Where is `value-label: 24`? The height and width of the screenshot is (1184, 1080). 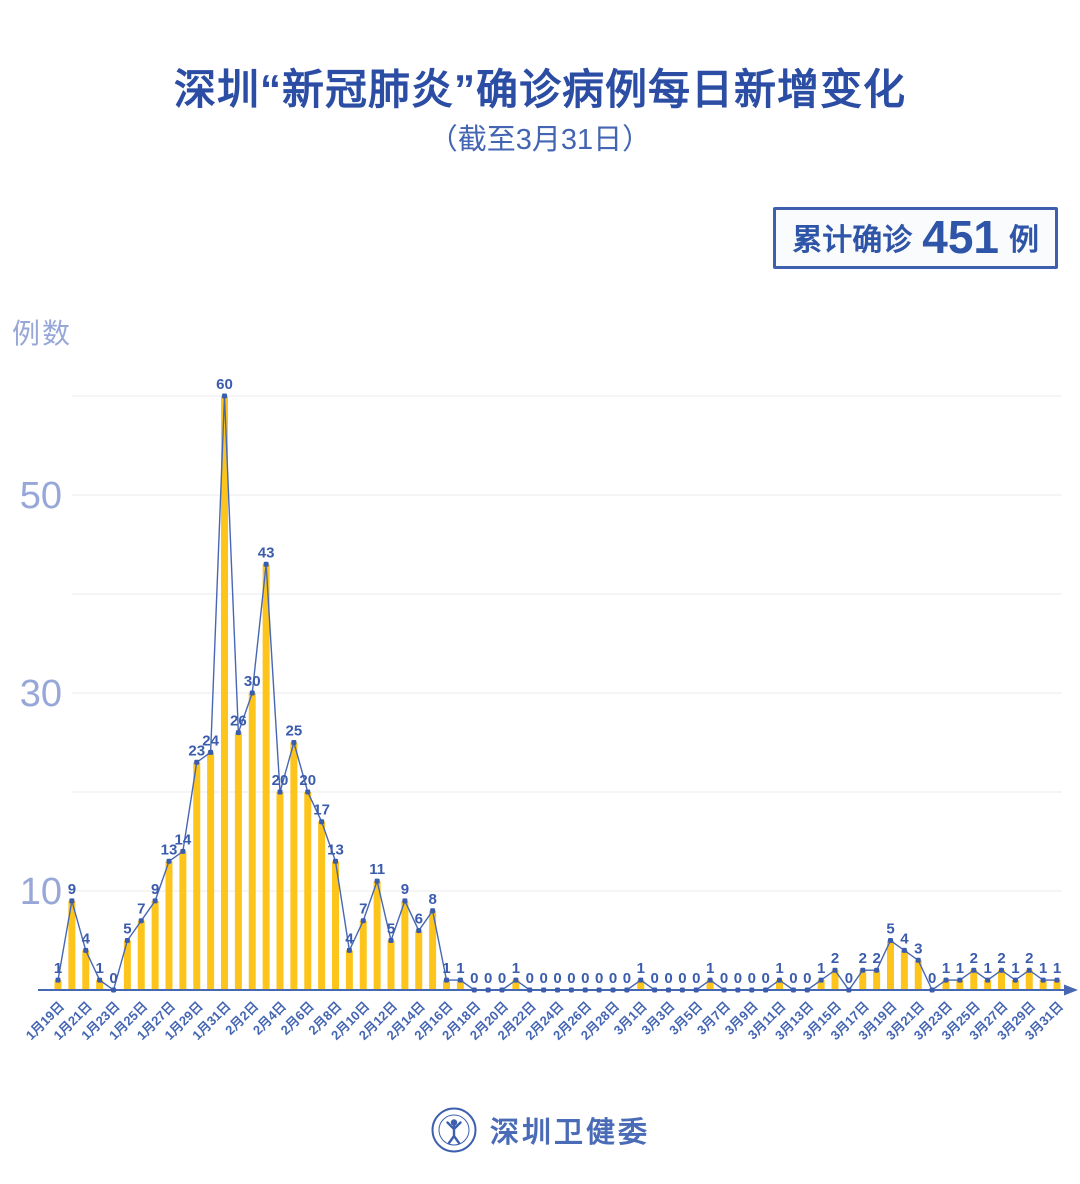 value-label: 24 is located at coordinates (210, 740).